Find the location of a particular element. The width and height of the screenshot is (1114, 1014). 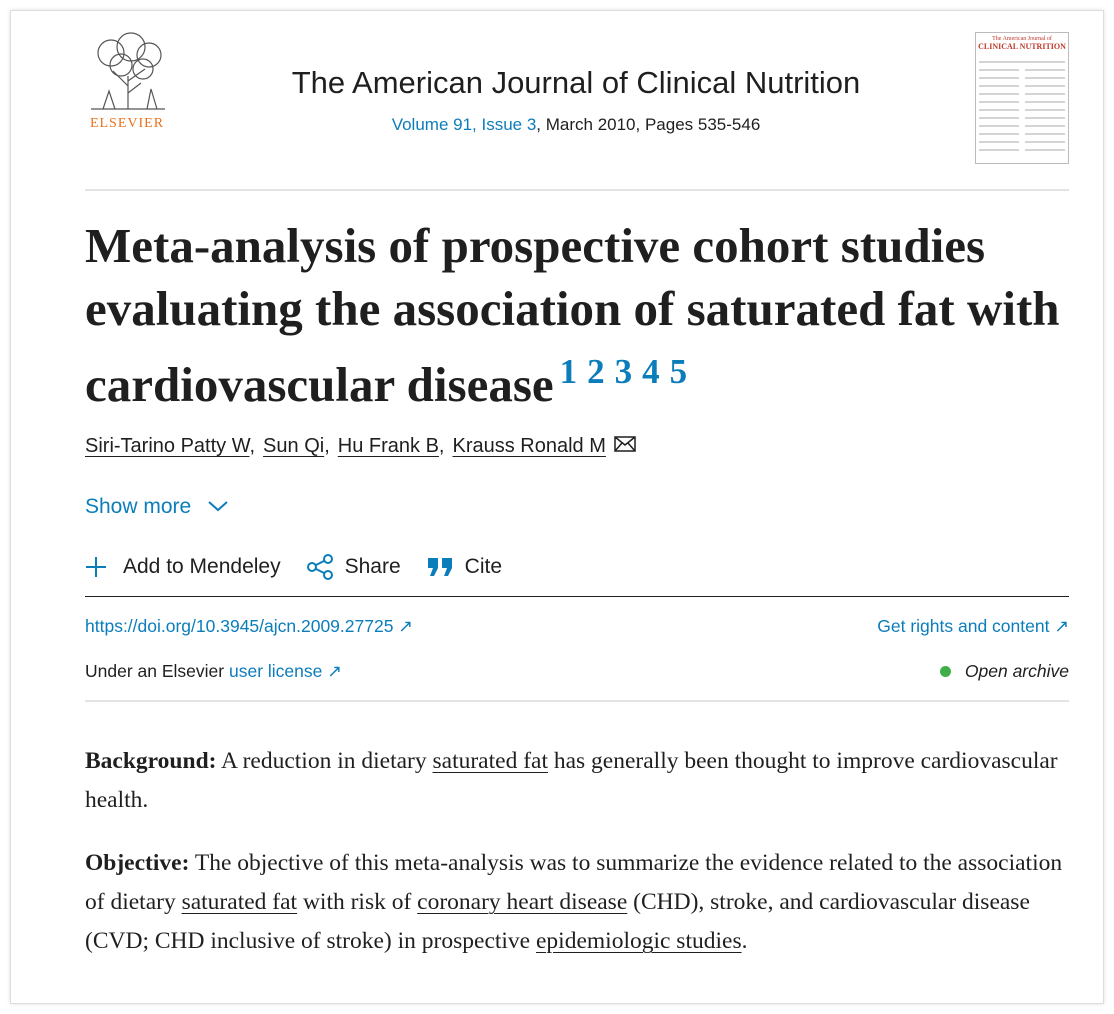

action-share: Share is located at coordinates (372, 566).